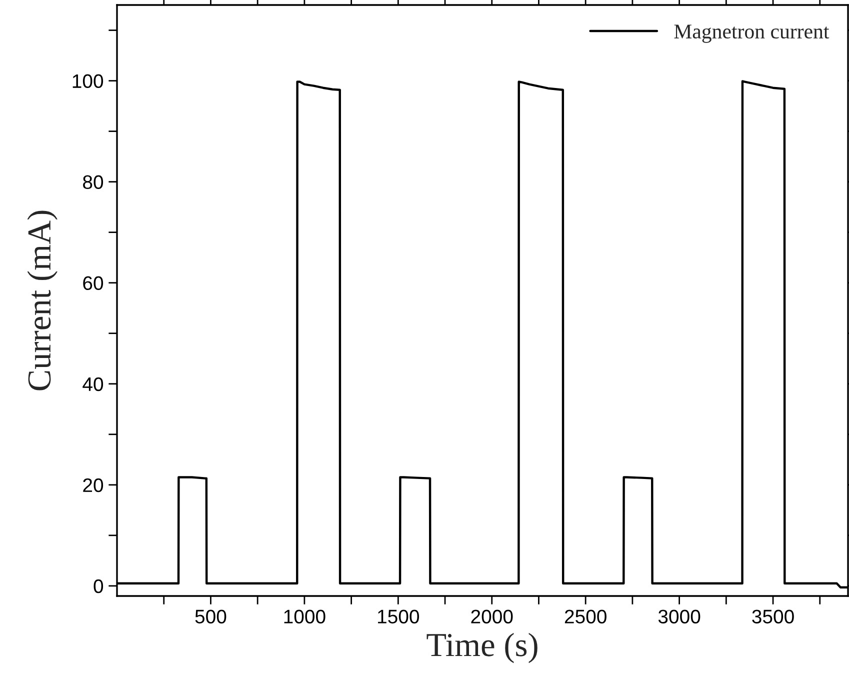  Describe the element at coordinates (99, 586) in the screenshot. I see `y-tick-label: 0` at that location.